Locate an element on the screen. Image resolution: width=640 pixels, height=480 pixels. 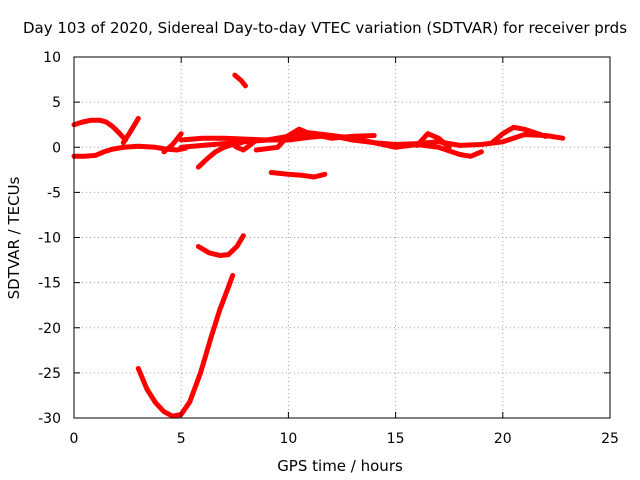
x-tick-labels: 0 5 10 15 20 25 is located at coordinates (344, 439).